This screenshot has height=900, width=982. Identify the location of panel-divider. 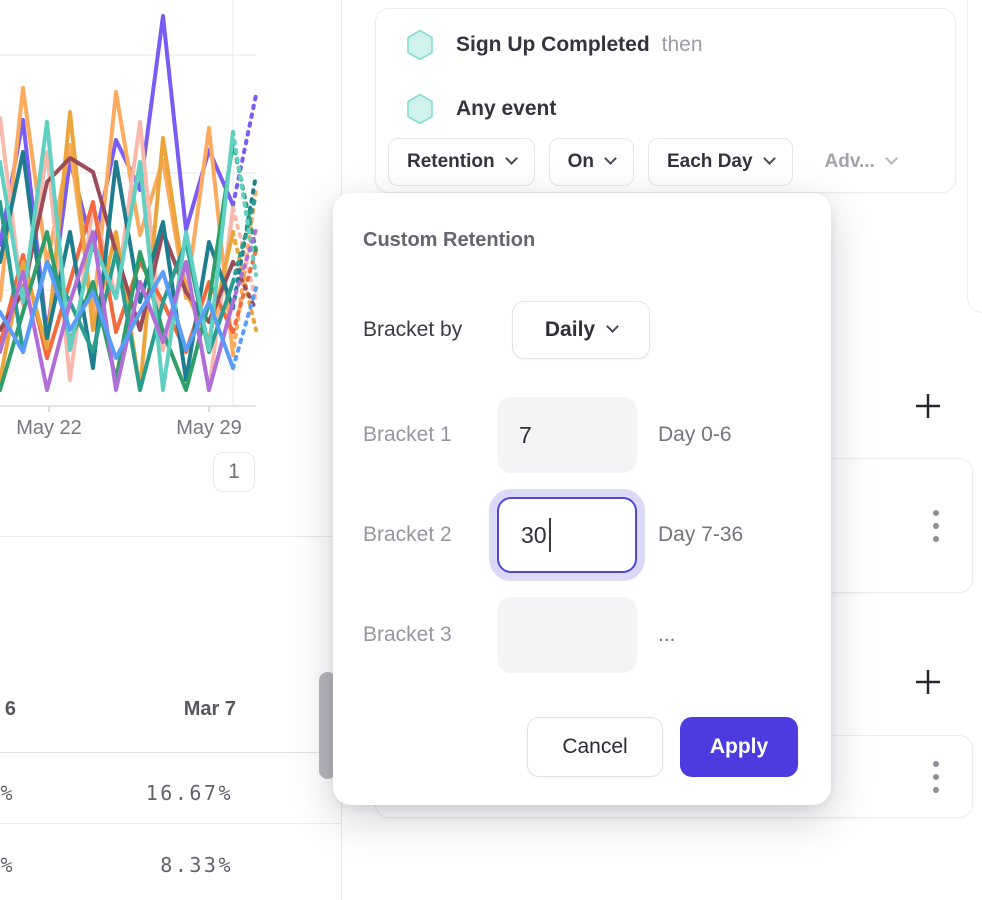
(170, 536).